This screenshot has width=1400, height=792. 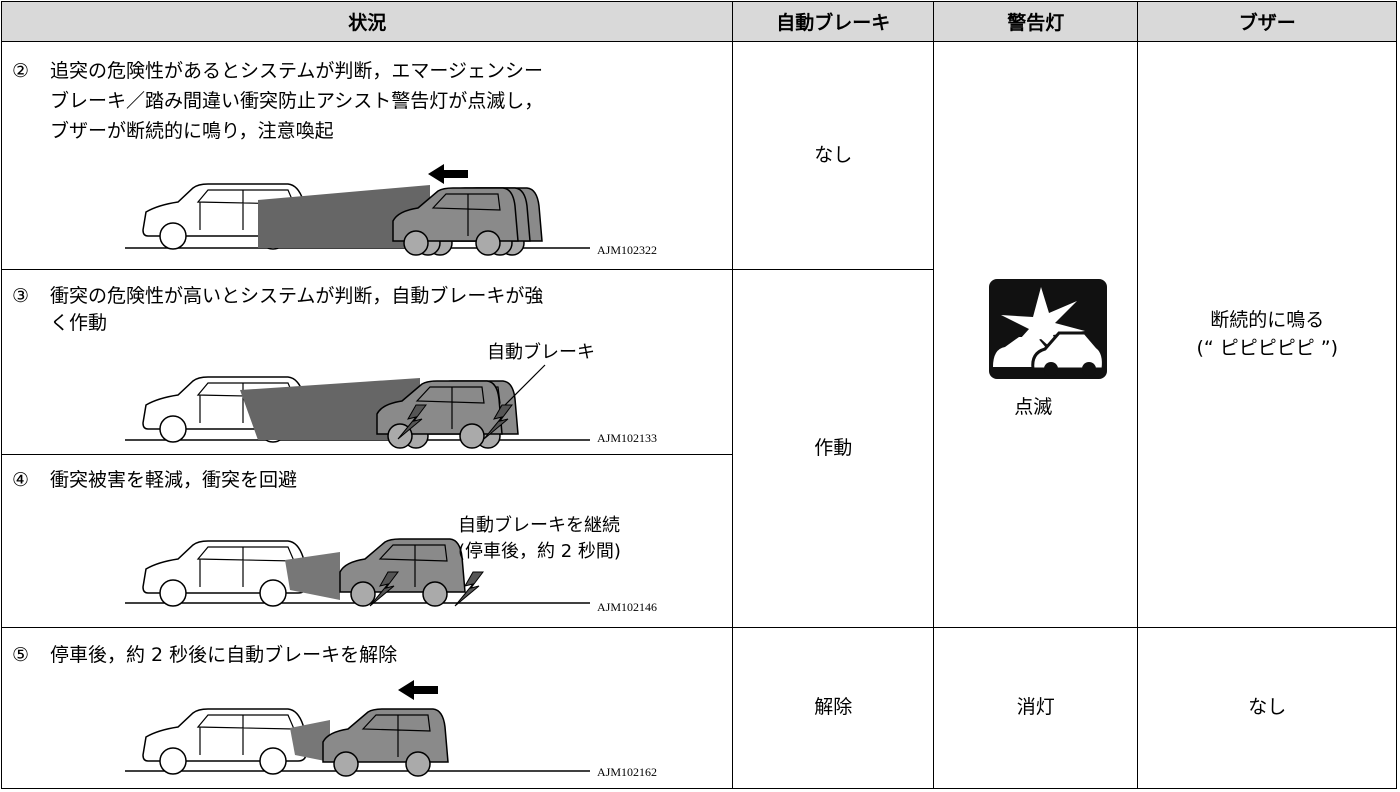 What do you see at coordinates (1267, 347) in the screenshot?
I see `cell-text: (“ ピピピピピ ”)` at bounding box center [1267, 347].